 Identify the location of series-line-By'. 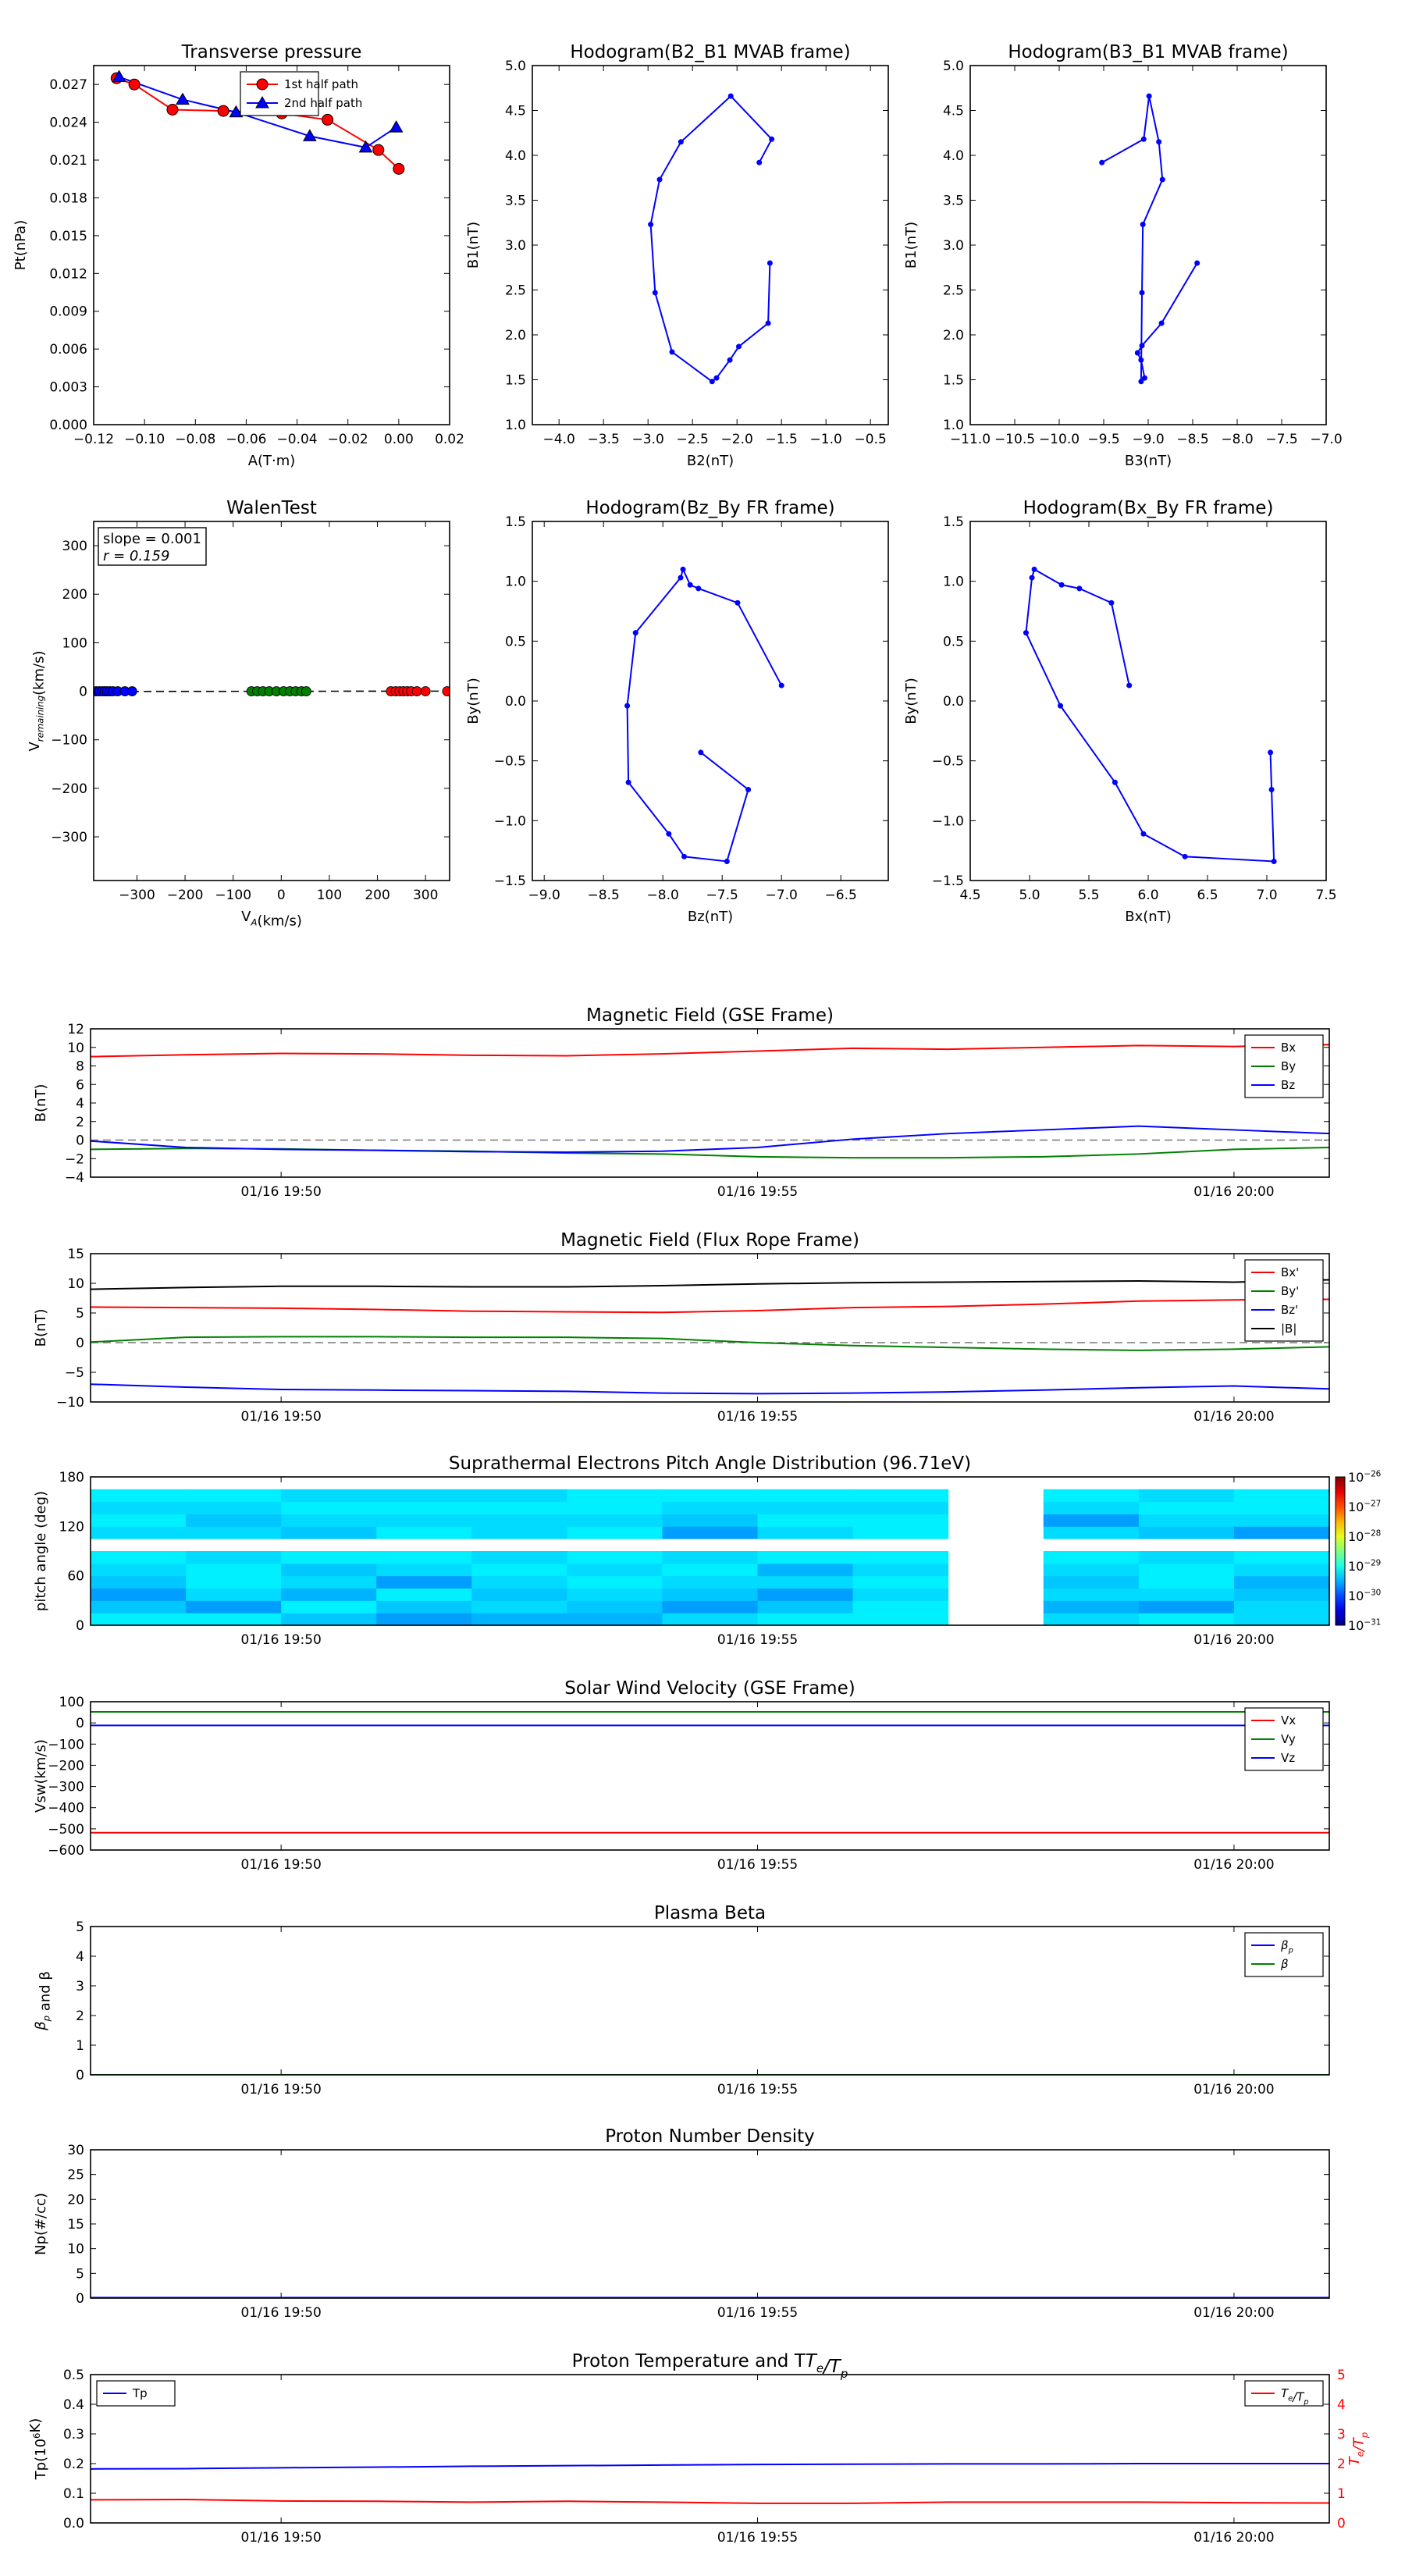
(710, 1343).